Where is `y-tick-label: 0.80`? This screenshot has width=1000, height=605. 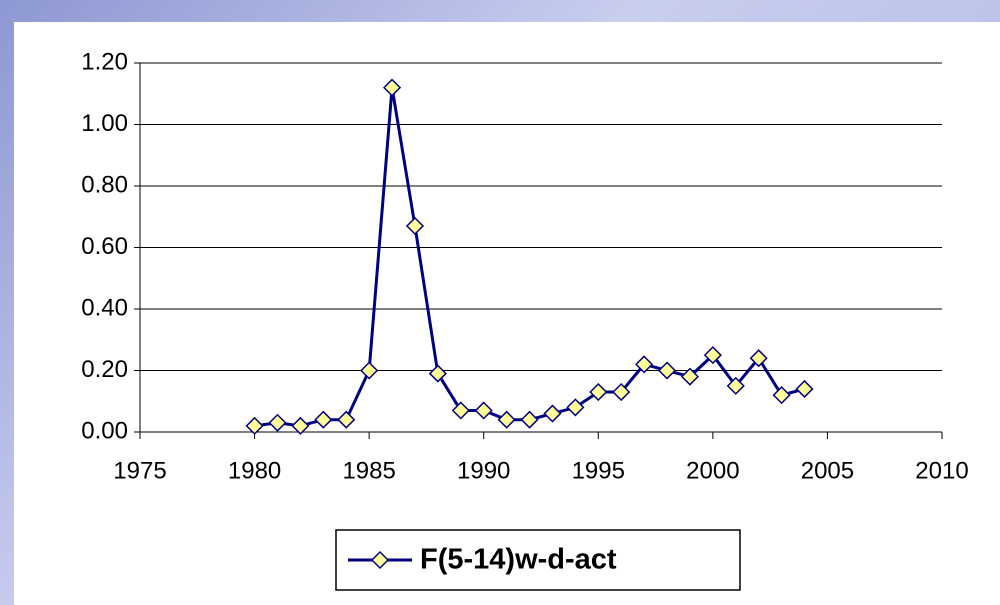 y-tick-label: 0.80 is located at coordinates (104, 184).